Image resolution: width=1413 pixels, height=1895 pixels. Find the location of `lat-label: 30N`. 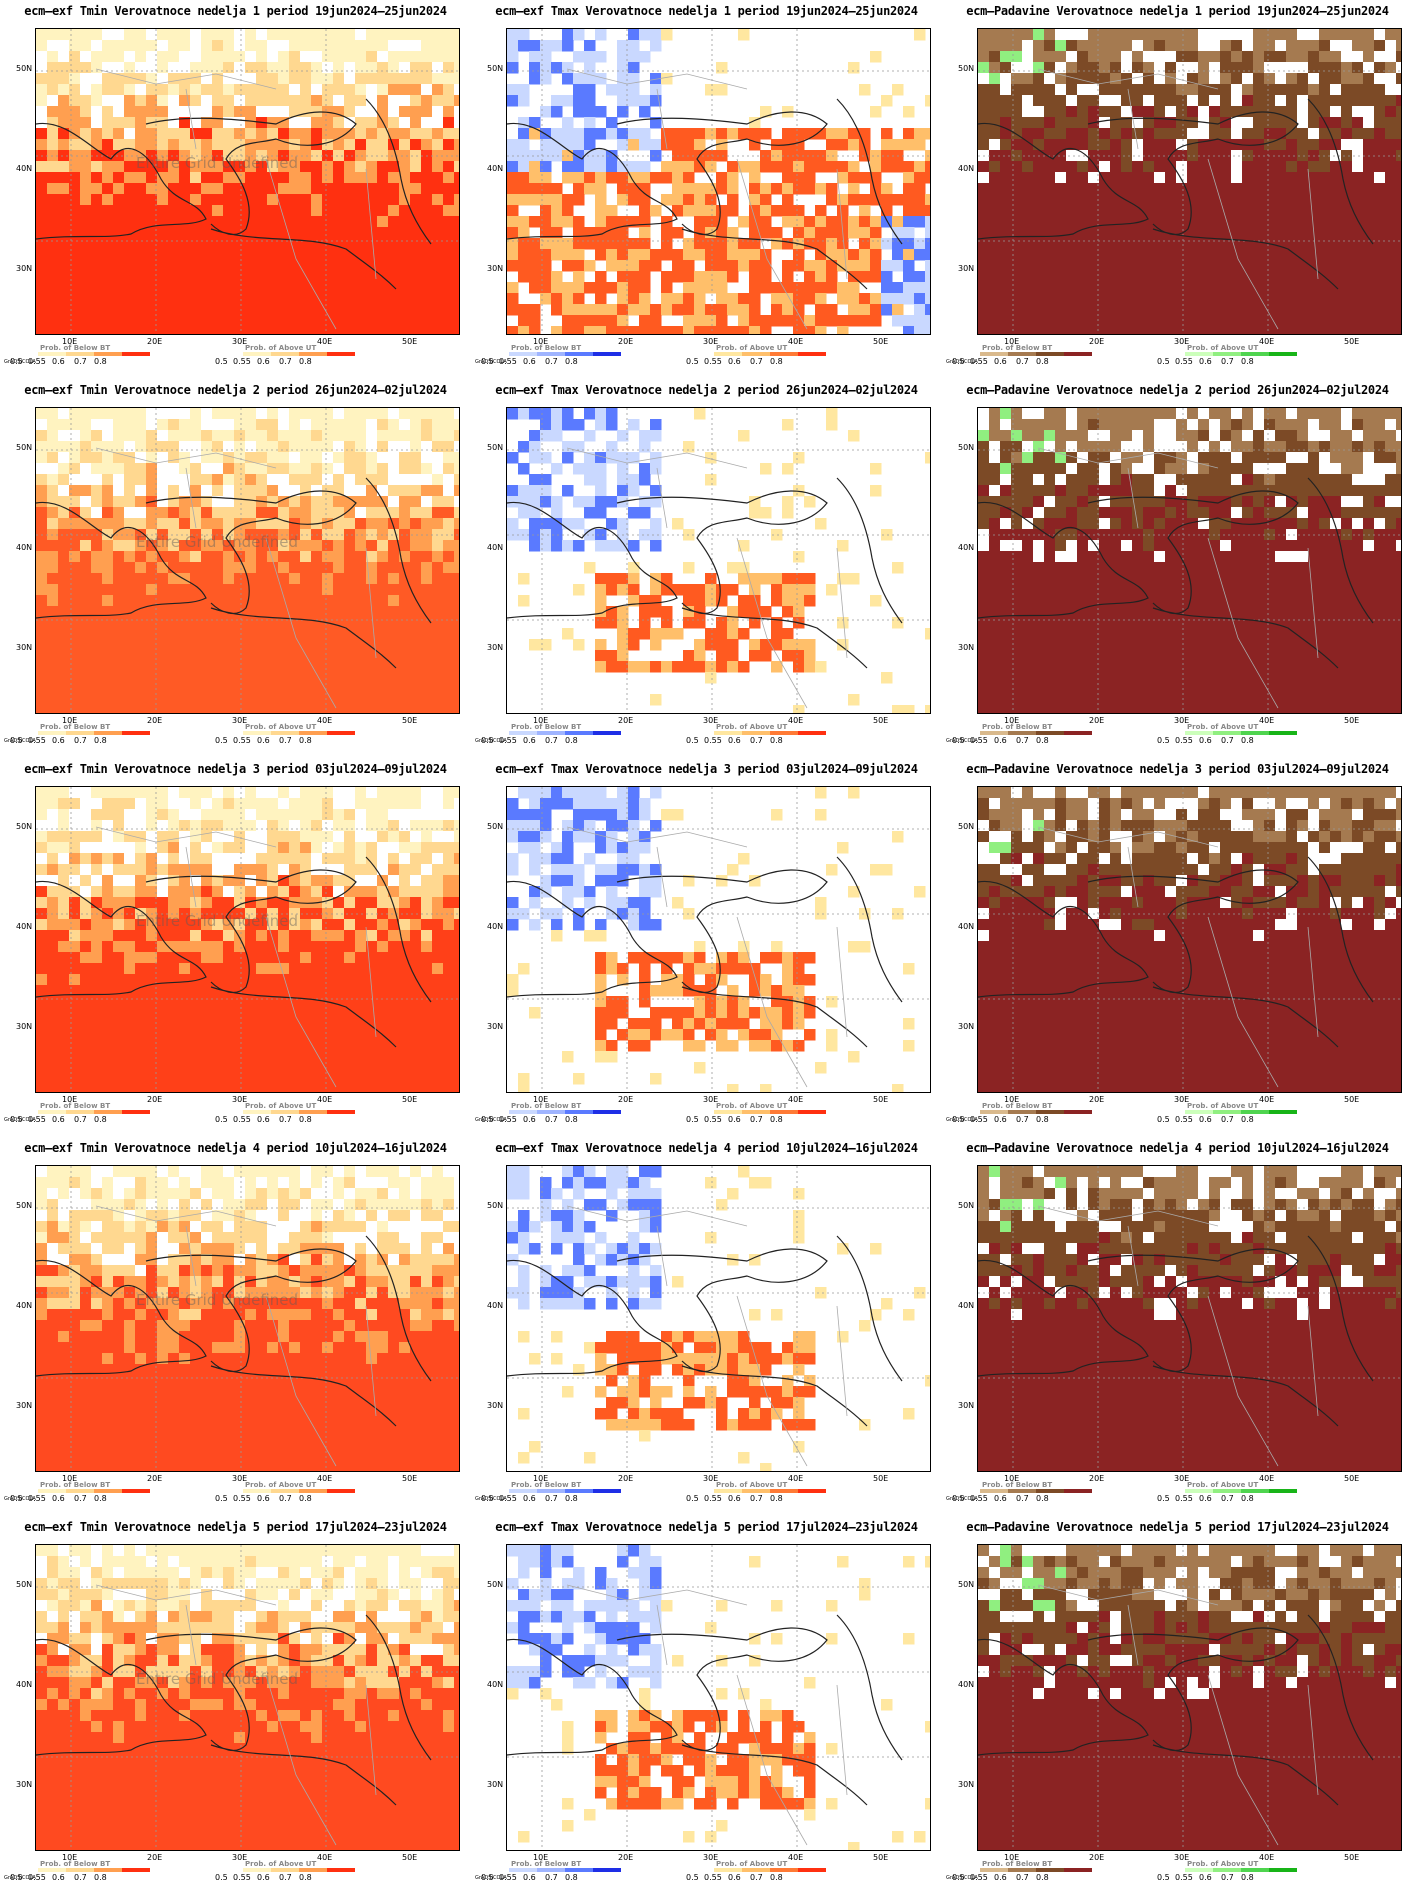

lat-label: 30N is located at coordinates (24, 1026).